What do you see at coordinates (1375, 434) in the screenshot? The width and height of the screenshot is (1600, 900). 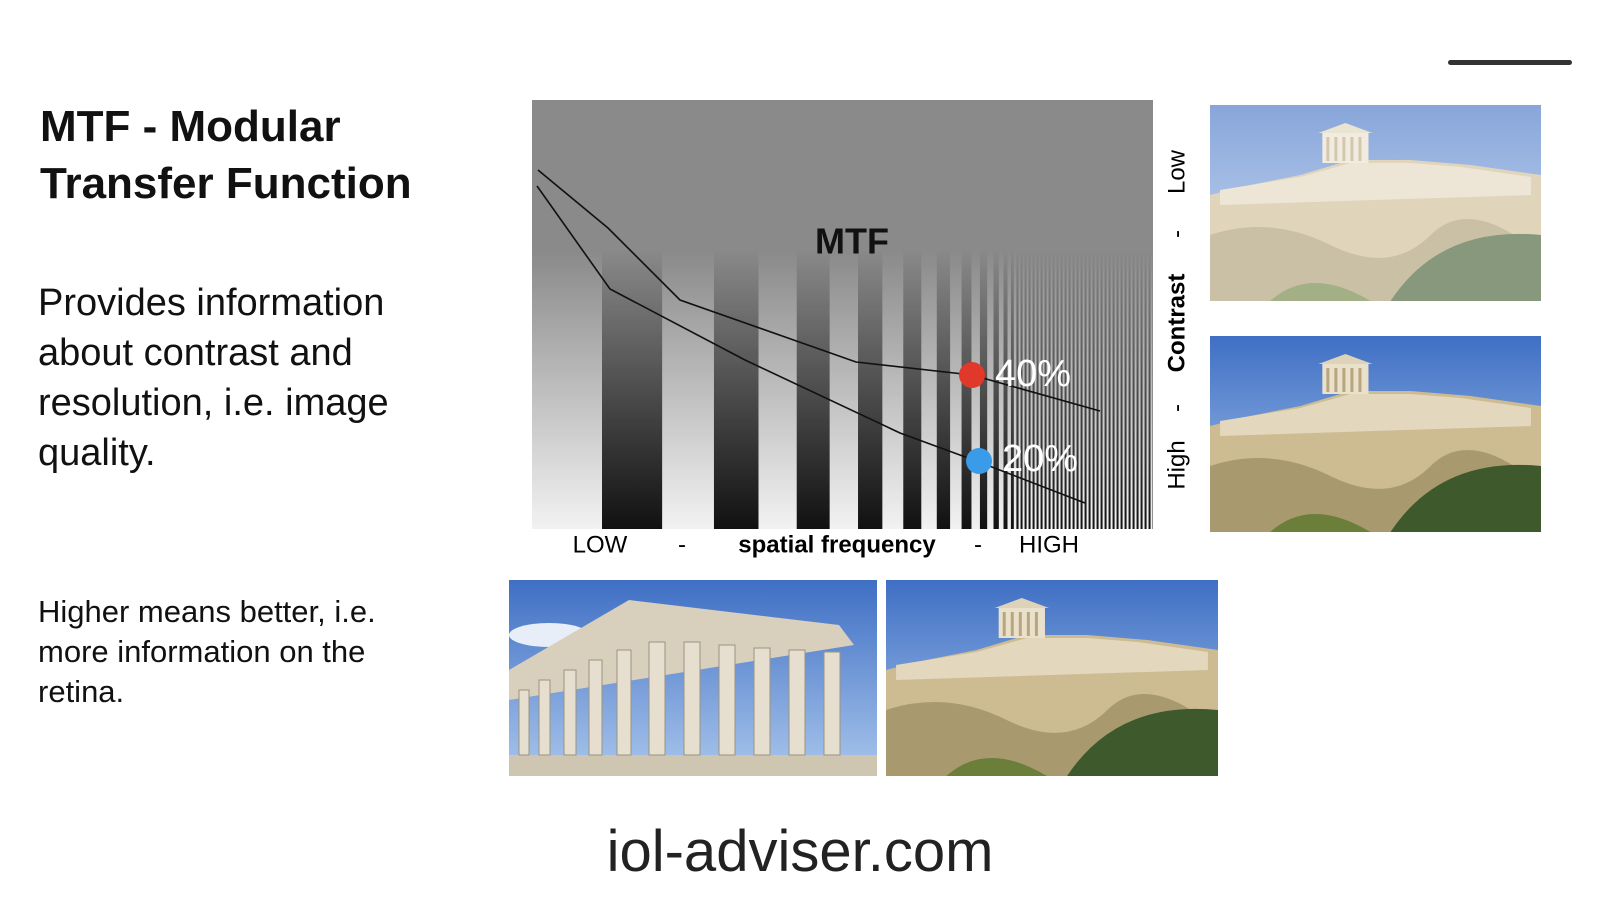 I see `photo-high-contrast` at bounding box center [1375, 434].